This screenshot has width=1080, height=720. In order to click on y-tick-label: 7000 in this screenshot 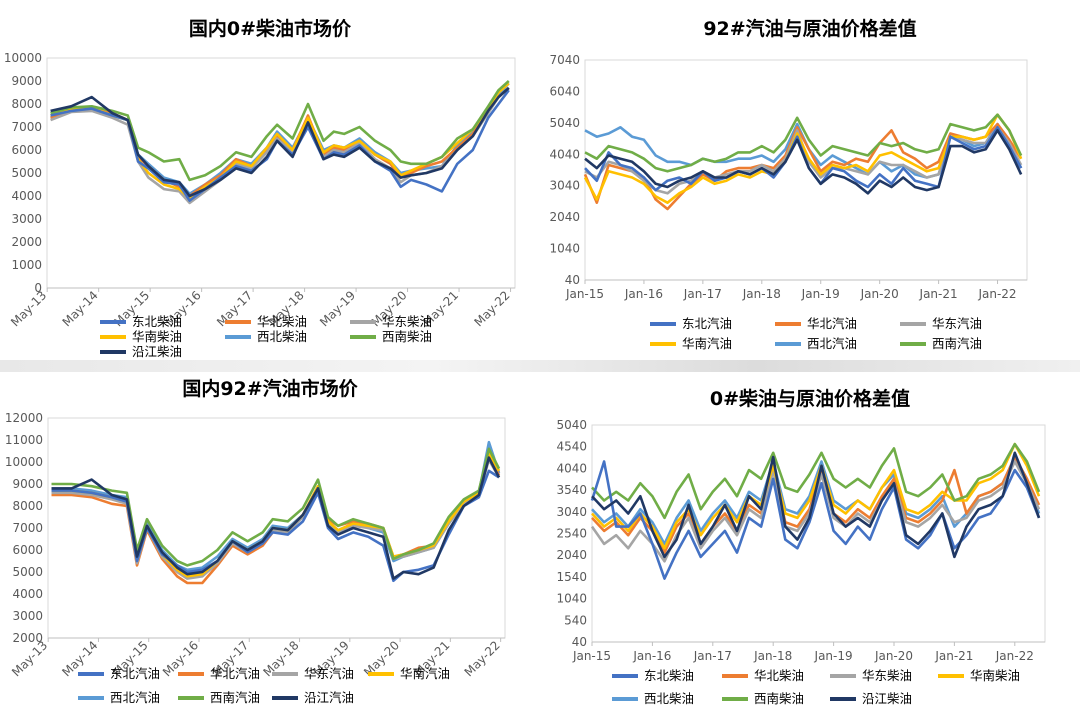, I will do `click(26, 127)`.